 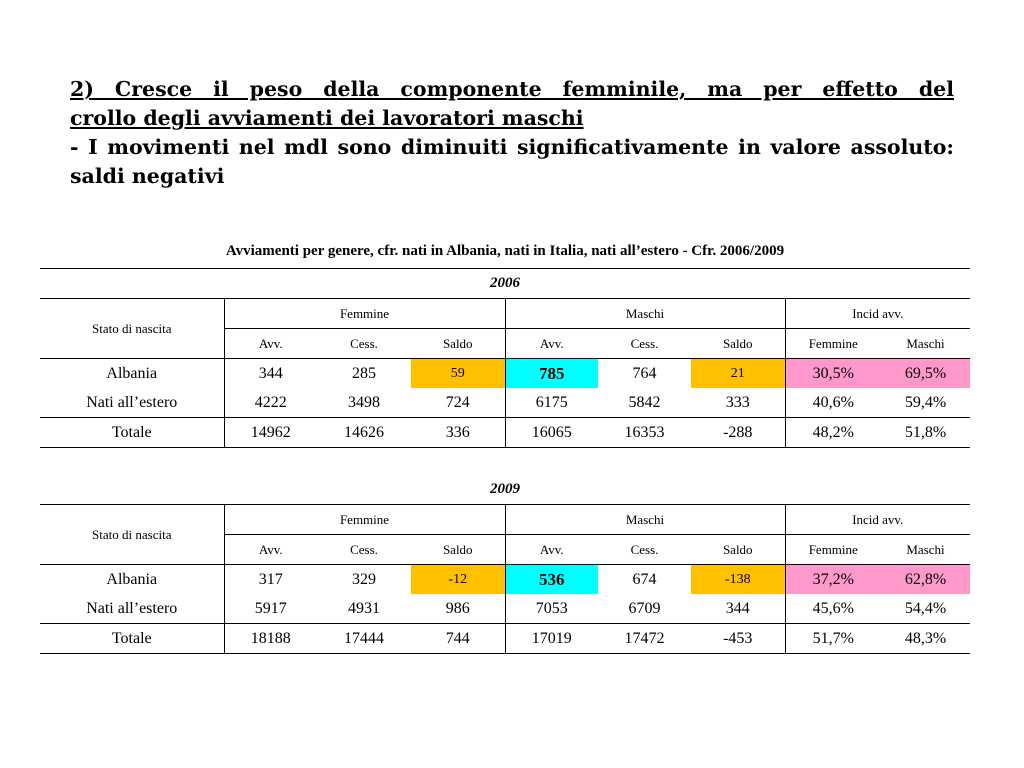 What do you see at coordinates (364, 432) in the screenshot?
I see `cell: 14626` at bounding box center [364, 432].